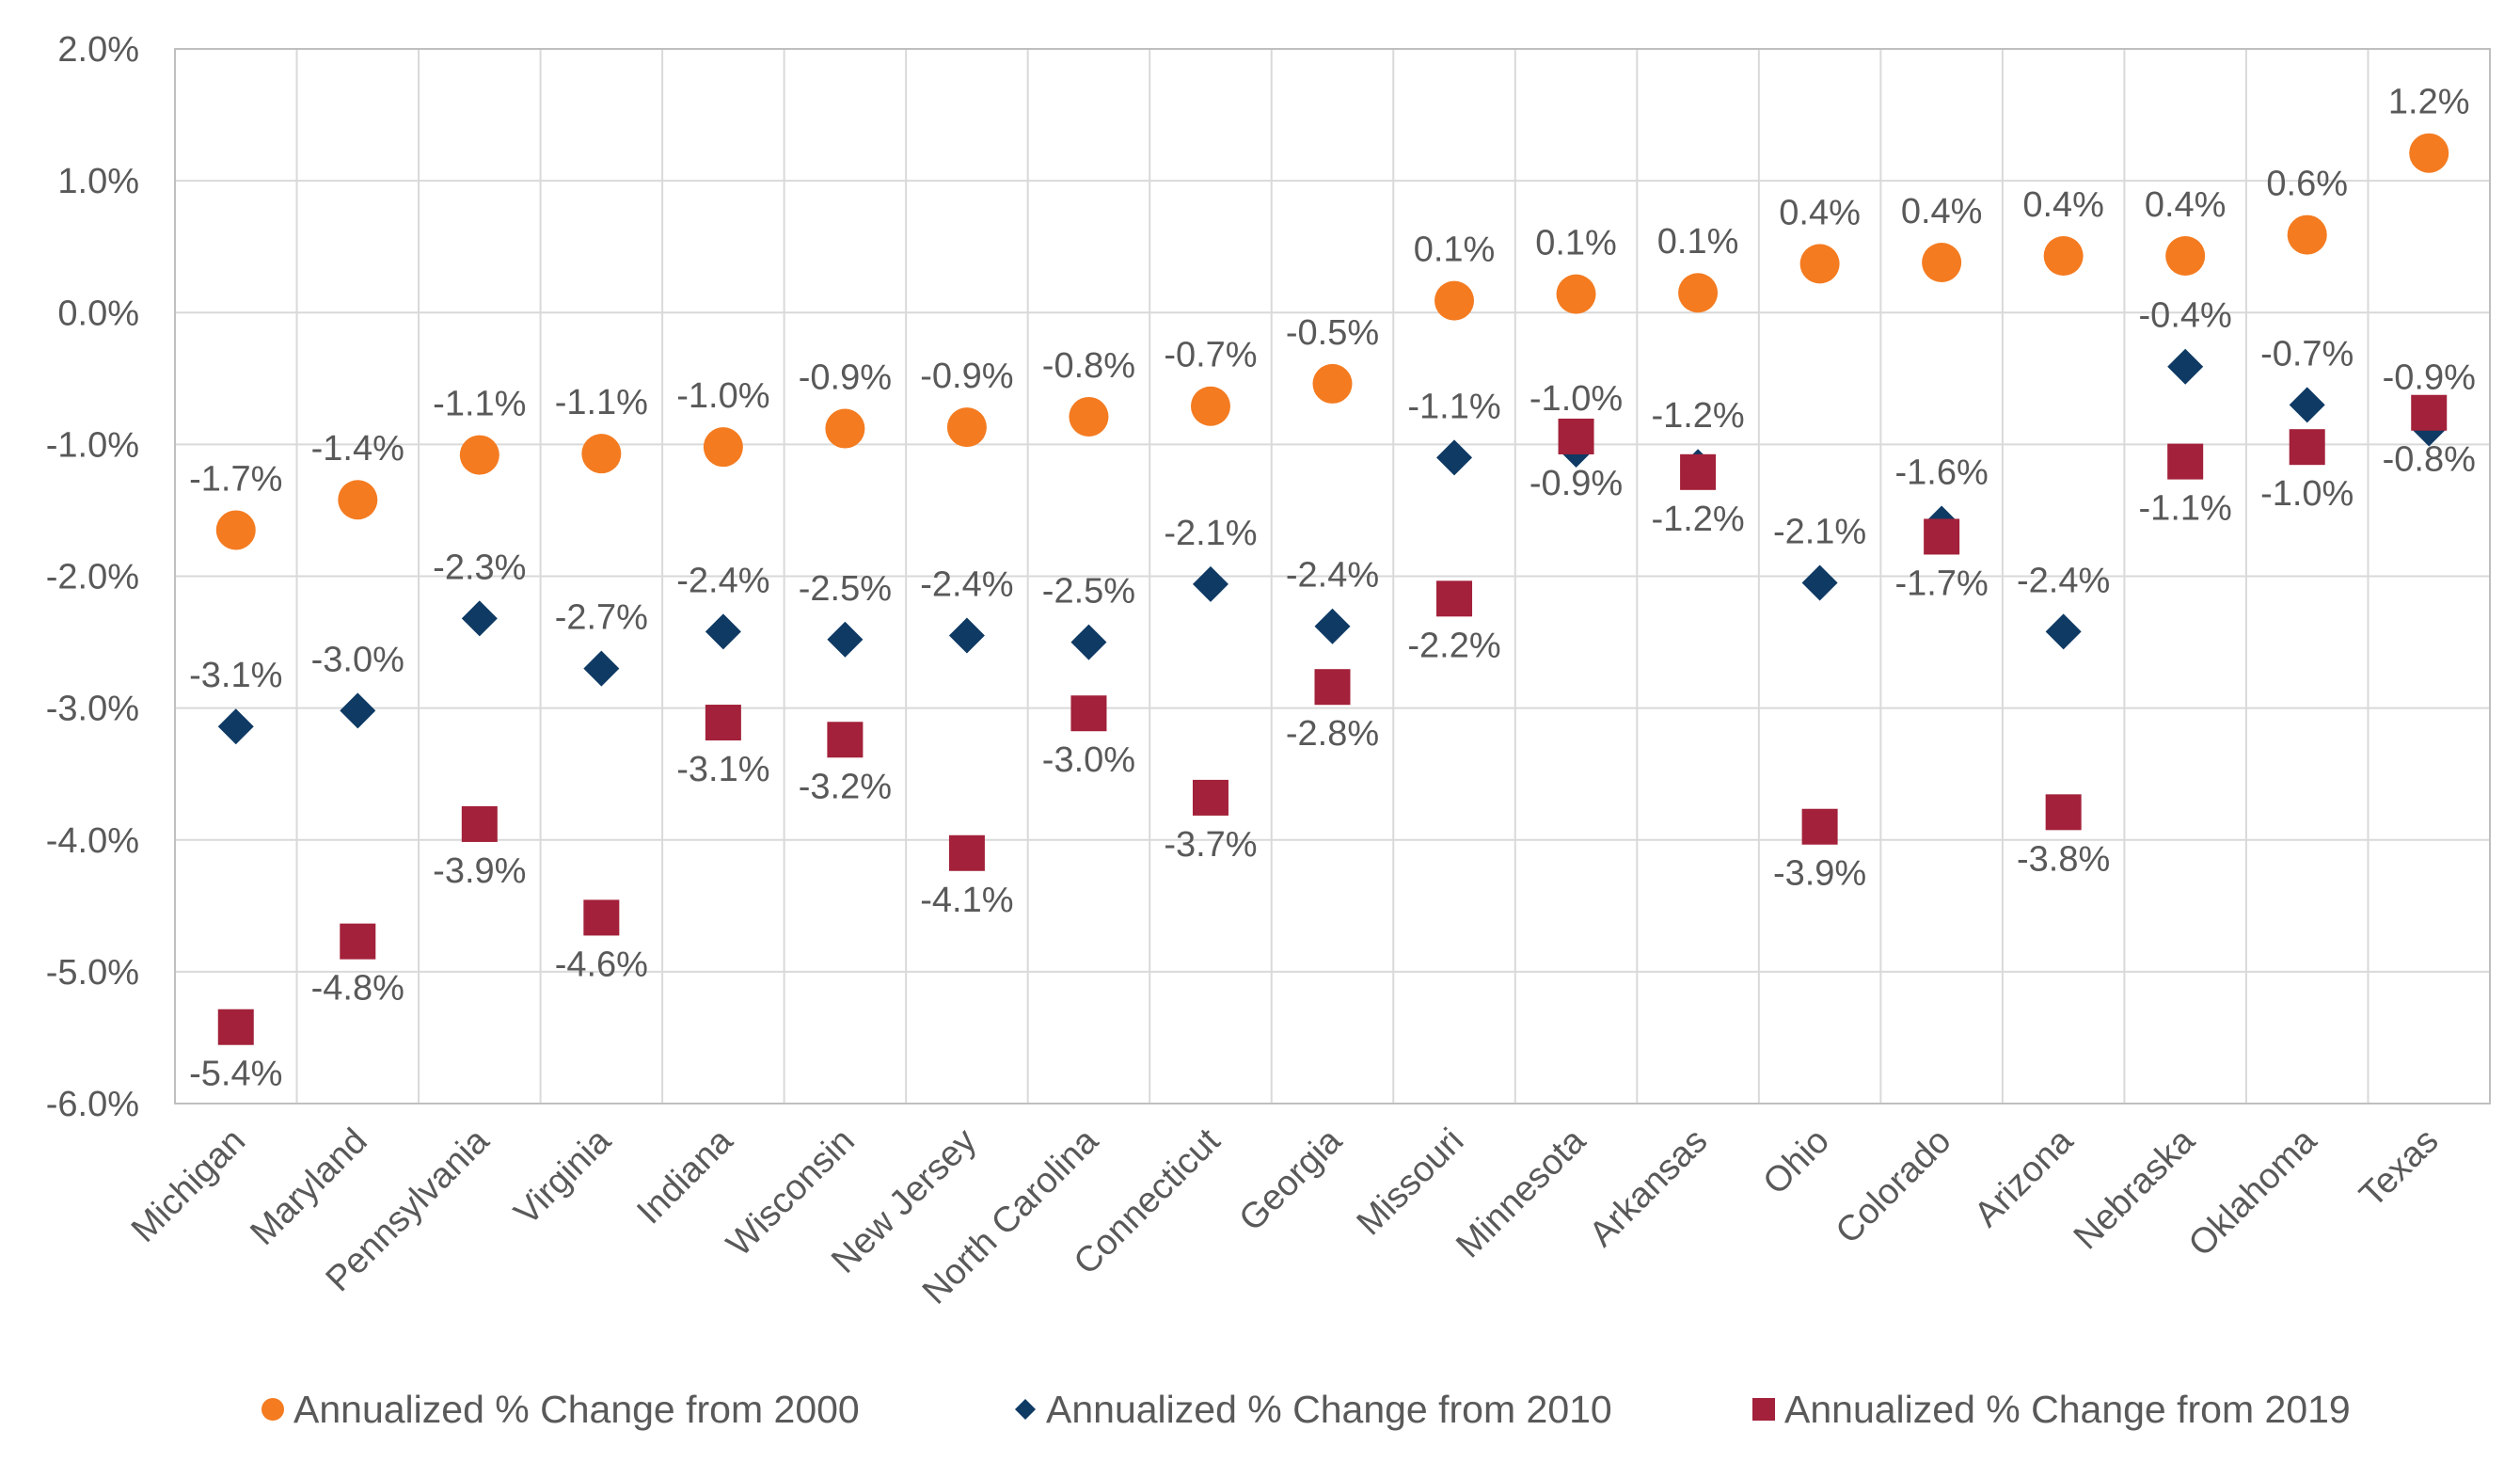 The height and width of the screenshot is (1478, 2520). Describe the element at coordinates (2024, 1177) in the screenshot. I see `x-tick-label: Arizona` at that location.